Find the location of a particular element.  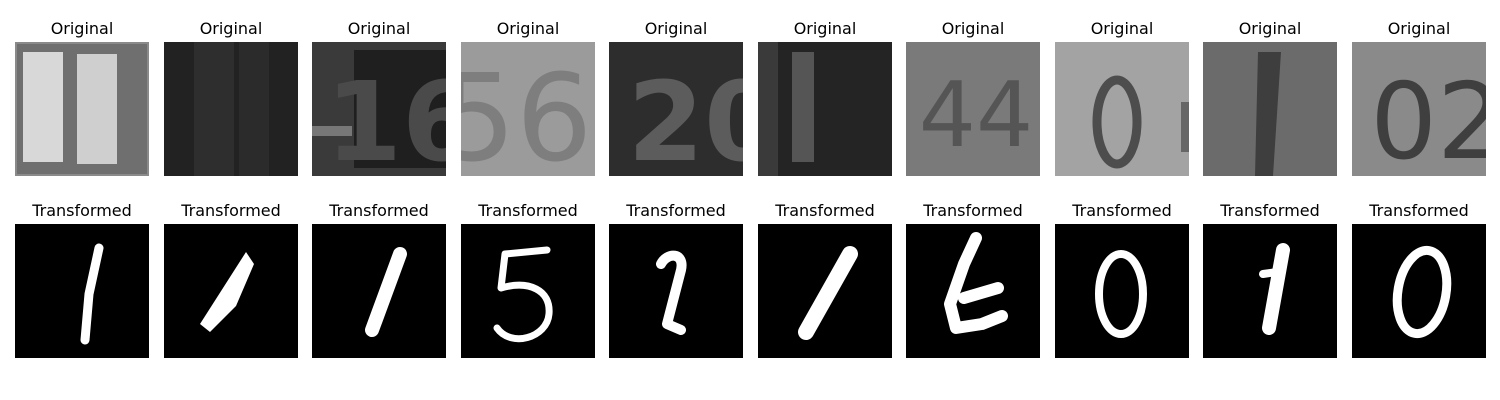

original-image-4: 56 is located at coordinates (528, 109).